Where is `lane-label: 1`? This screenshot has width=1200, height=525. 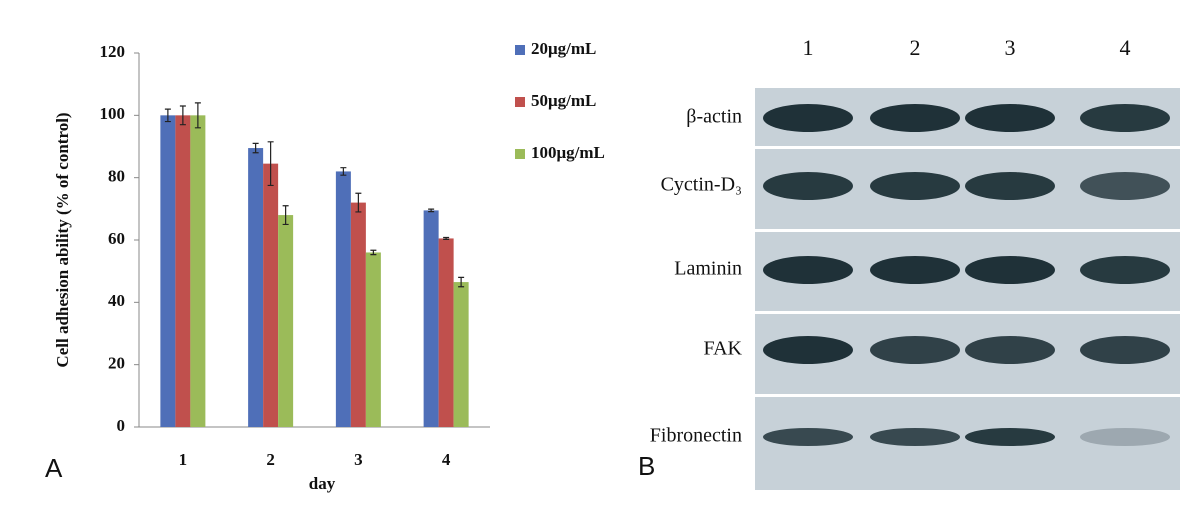
lane-label: 1 is located at coordinates (808, 47).